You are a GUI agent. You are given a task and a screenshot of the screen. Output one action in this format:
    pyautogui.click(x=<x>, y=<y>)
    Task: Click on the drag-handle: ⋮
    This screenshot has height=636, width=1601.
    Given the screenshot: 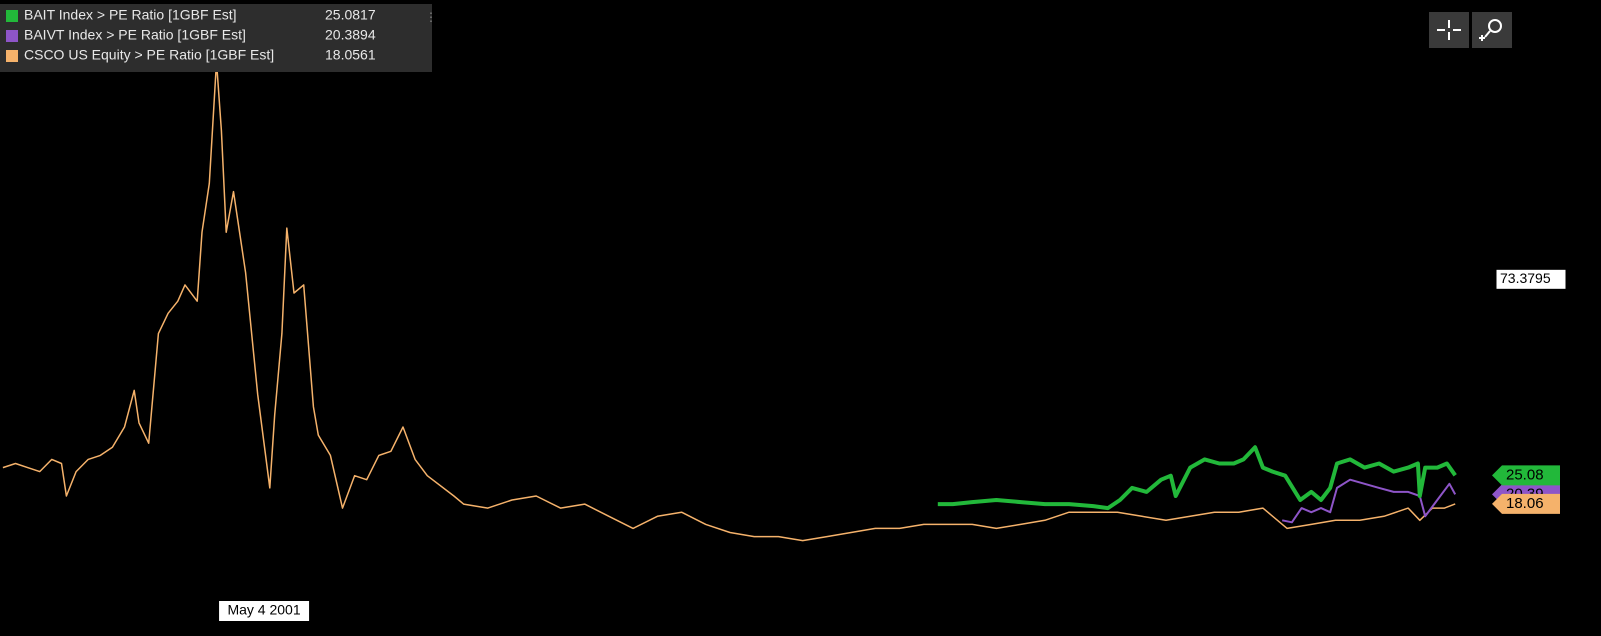 What is the action you would take?
    pyautogui.click(x=431, y=17)
    